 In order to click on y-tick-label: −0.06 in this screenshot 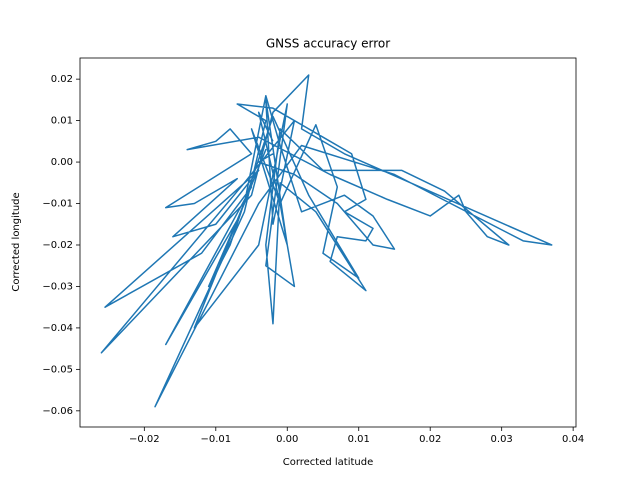, I will do `click(57, 411)`.